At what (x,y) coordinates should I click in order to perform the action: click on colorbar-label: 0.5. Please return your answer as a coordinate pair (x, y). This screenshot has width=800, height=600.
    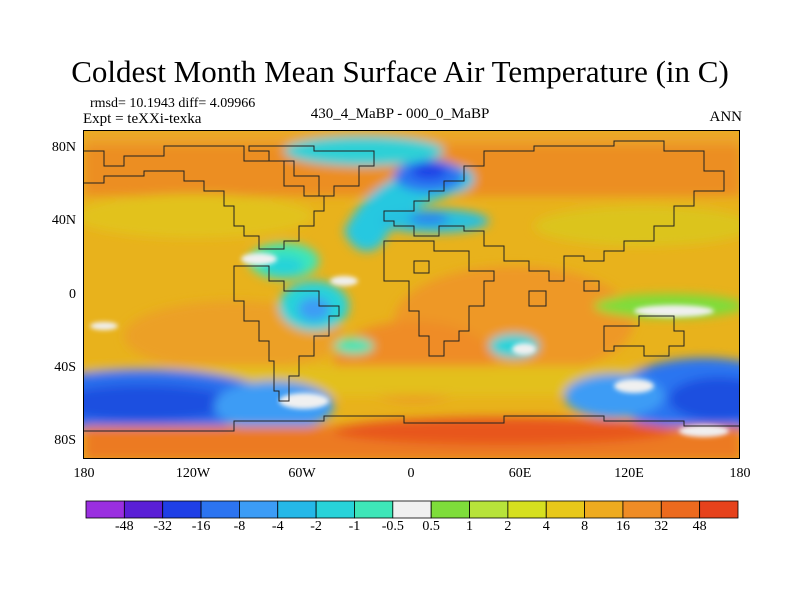
    Looking at the image, I should click on (431, 526).